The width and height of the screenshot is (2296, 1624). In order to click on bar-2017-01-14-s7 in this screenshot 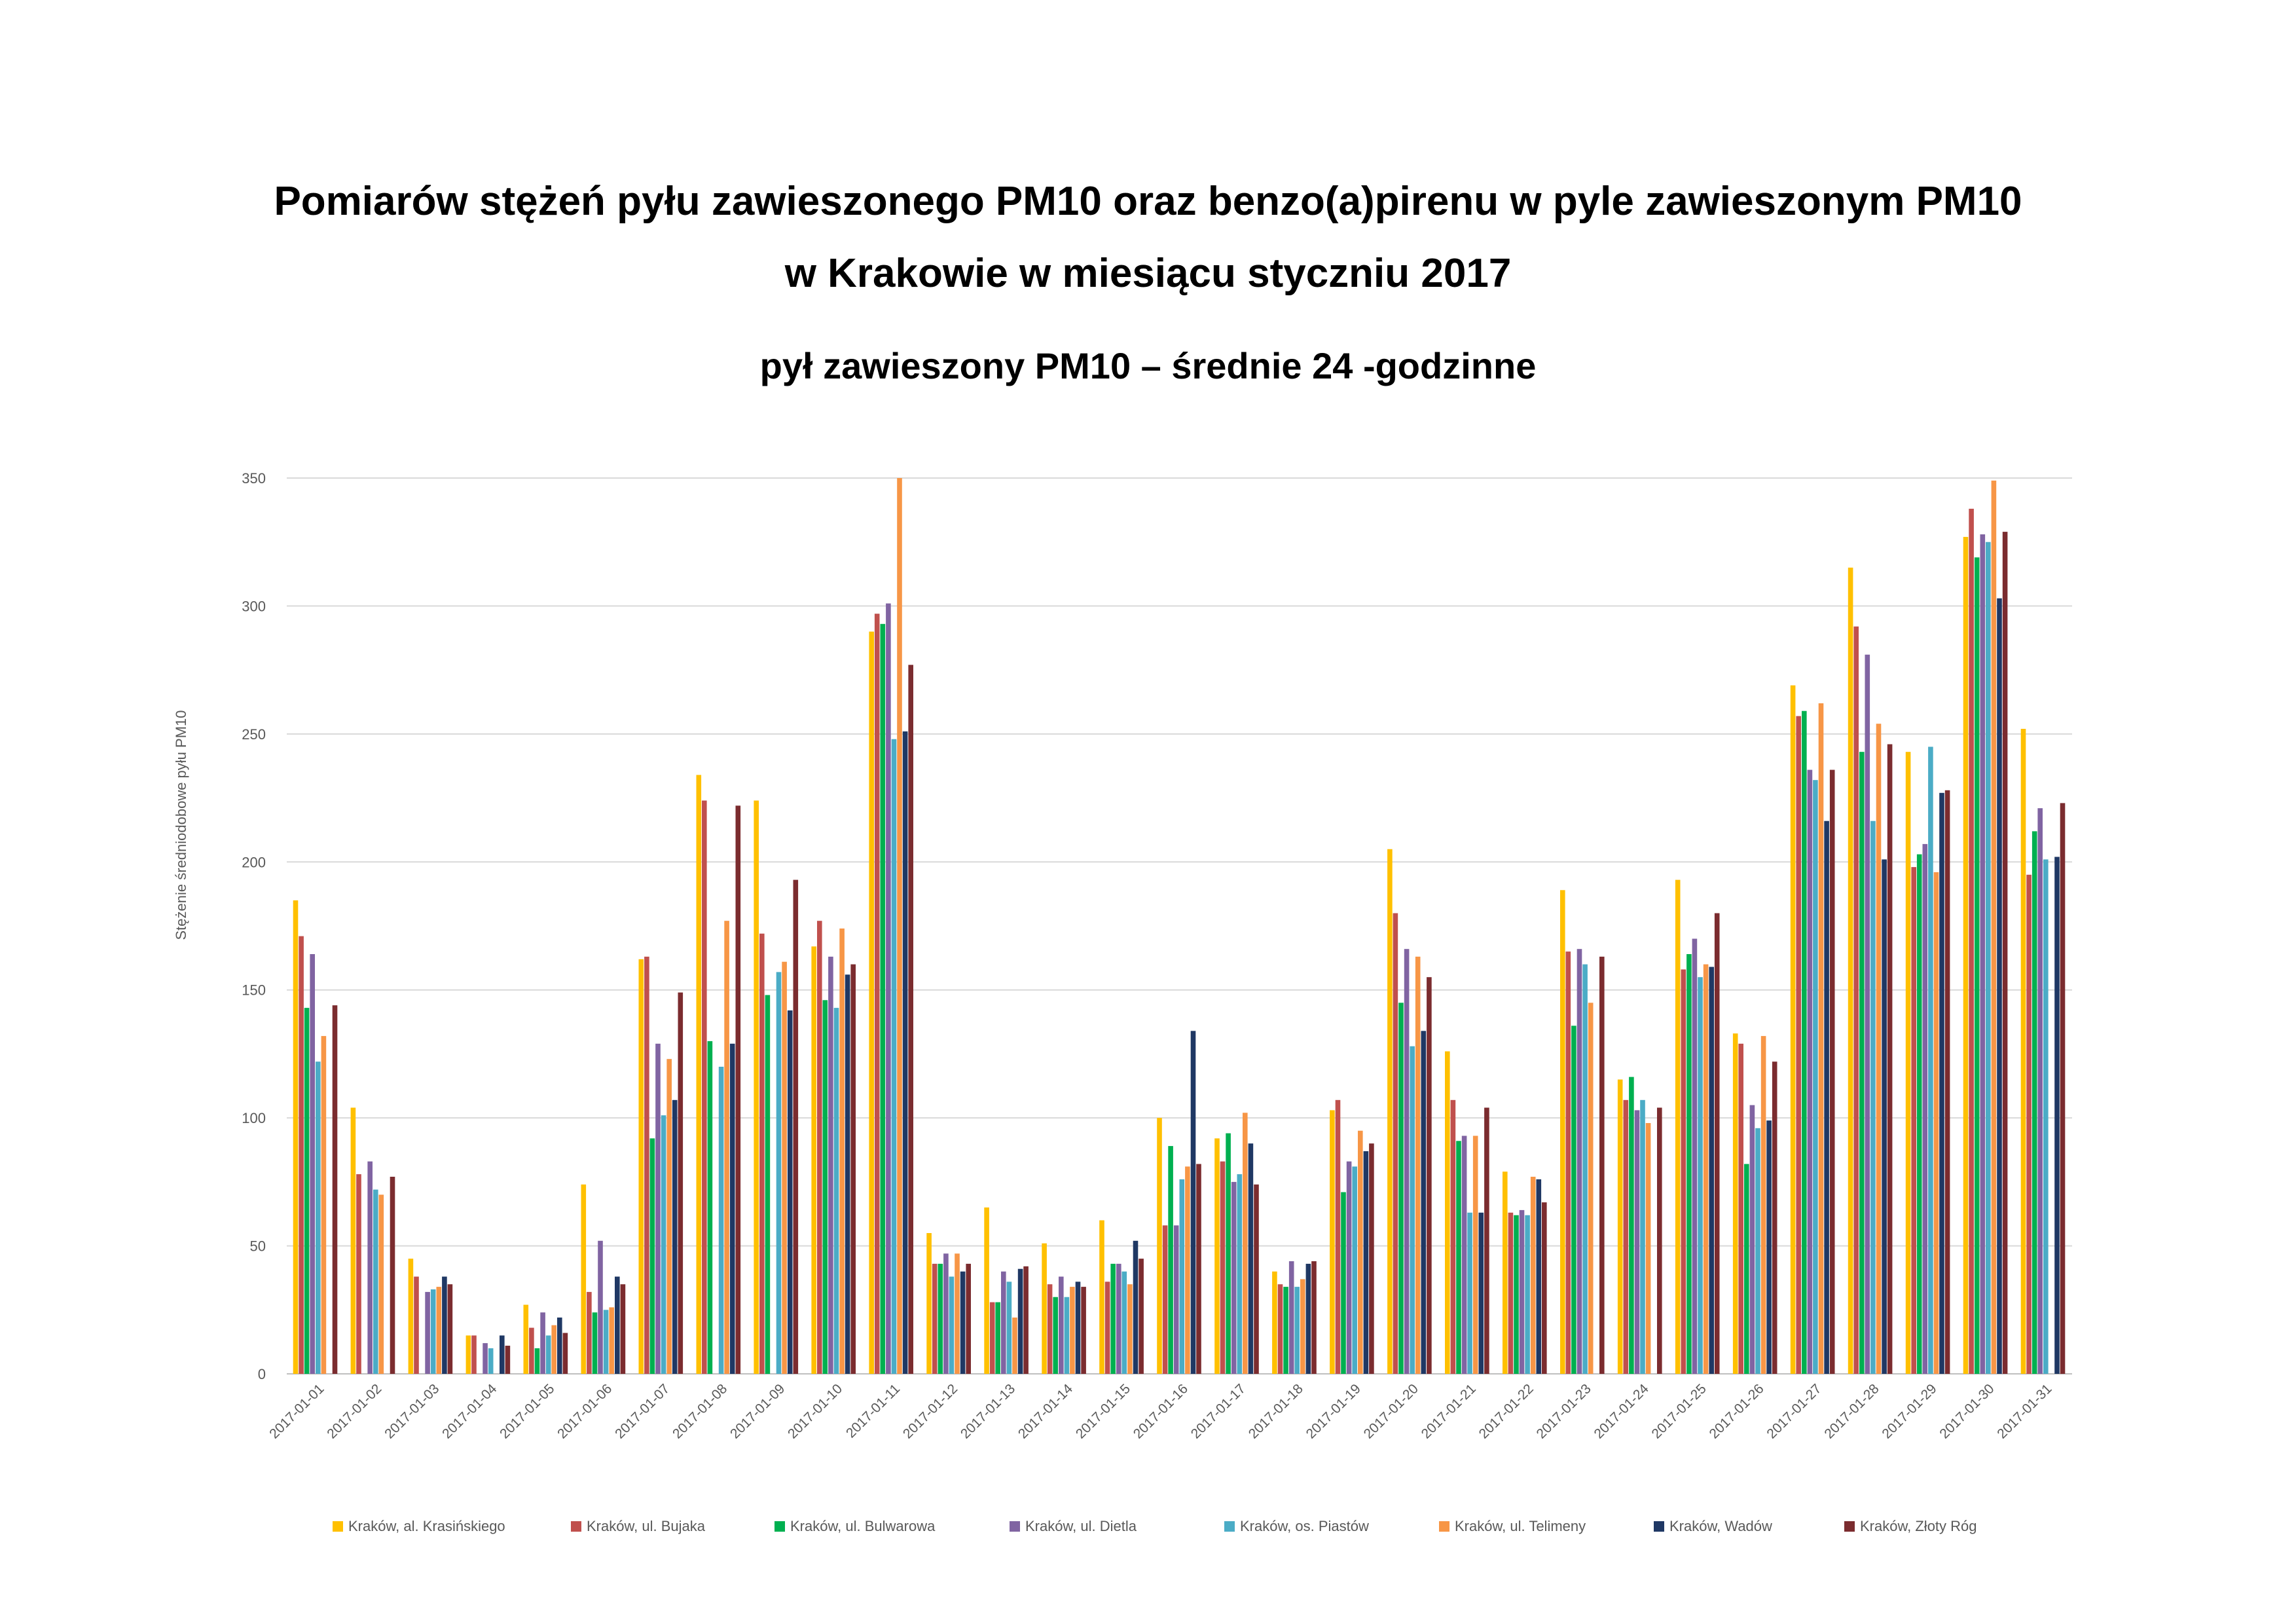, I will do `click(1083, 1330)`.